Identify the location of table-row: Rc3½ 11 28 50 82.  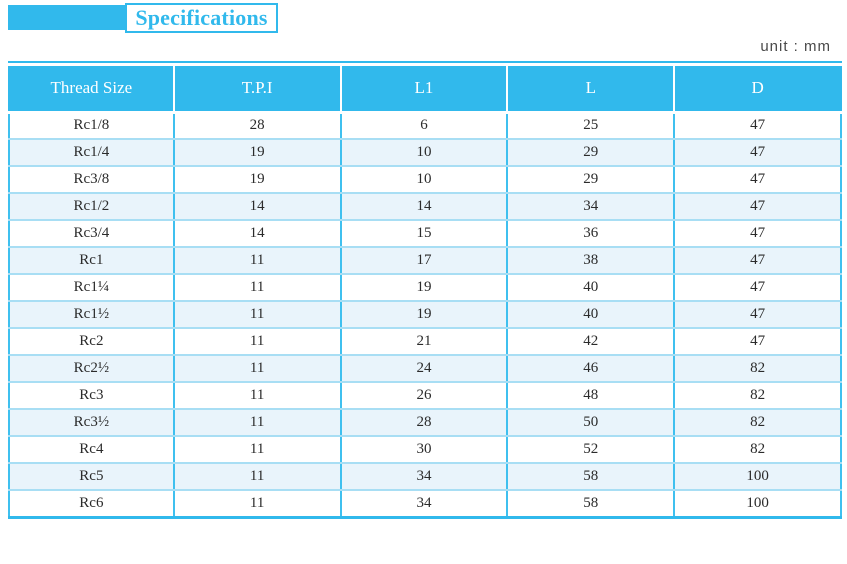
(425, 422).